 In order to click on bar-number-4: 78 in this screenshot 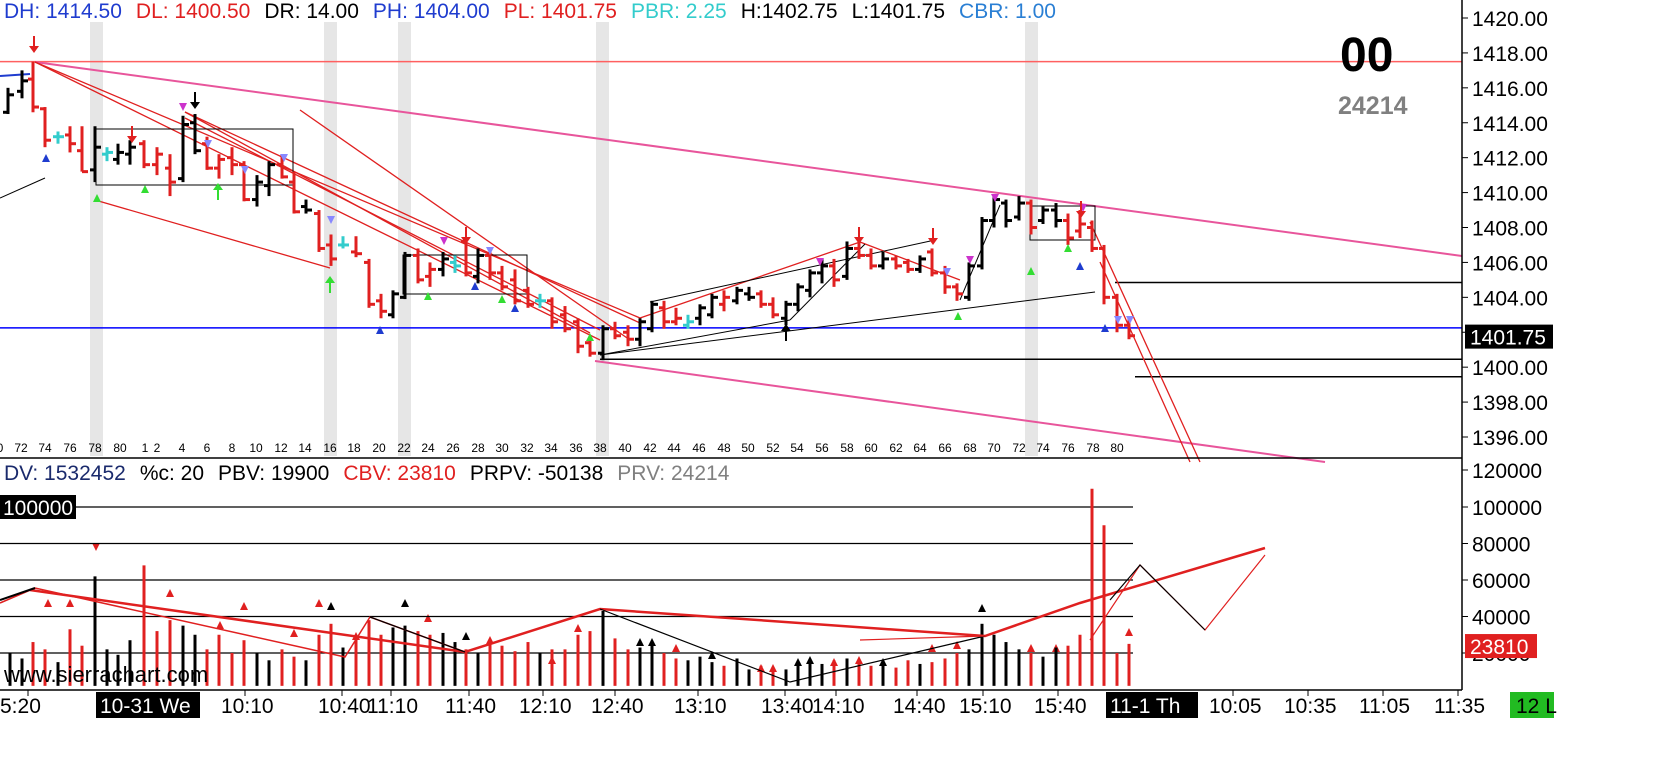, I will do `click(95, 448)`.